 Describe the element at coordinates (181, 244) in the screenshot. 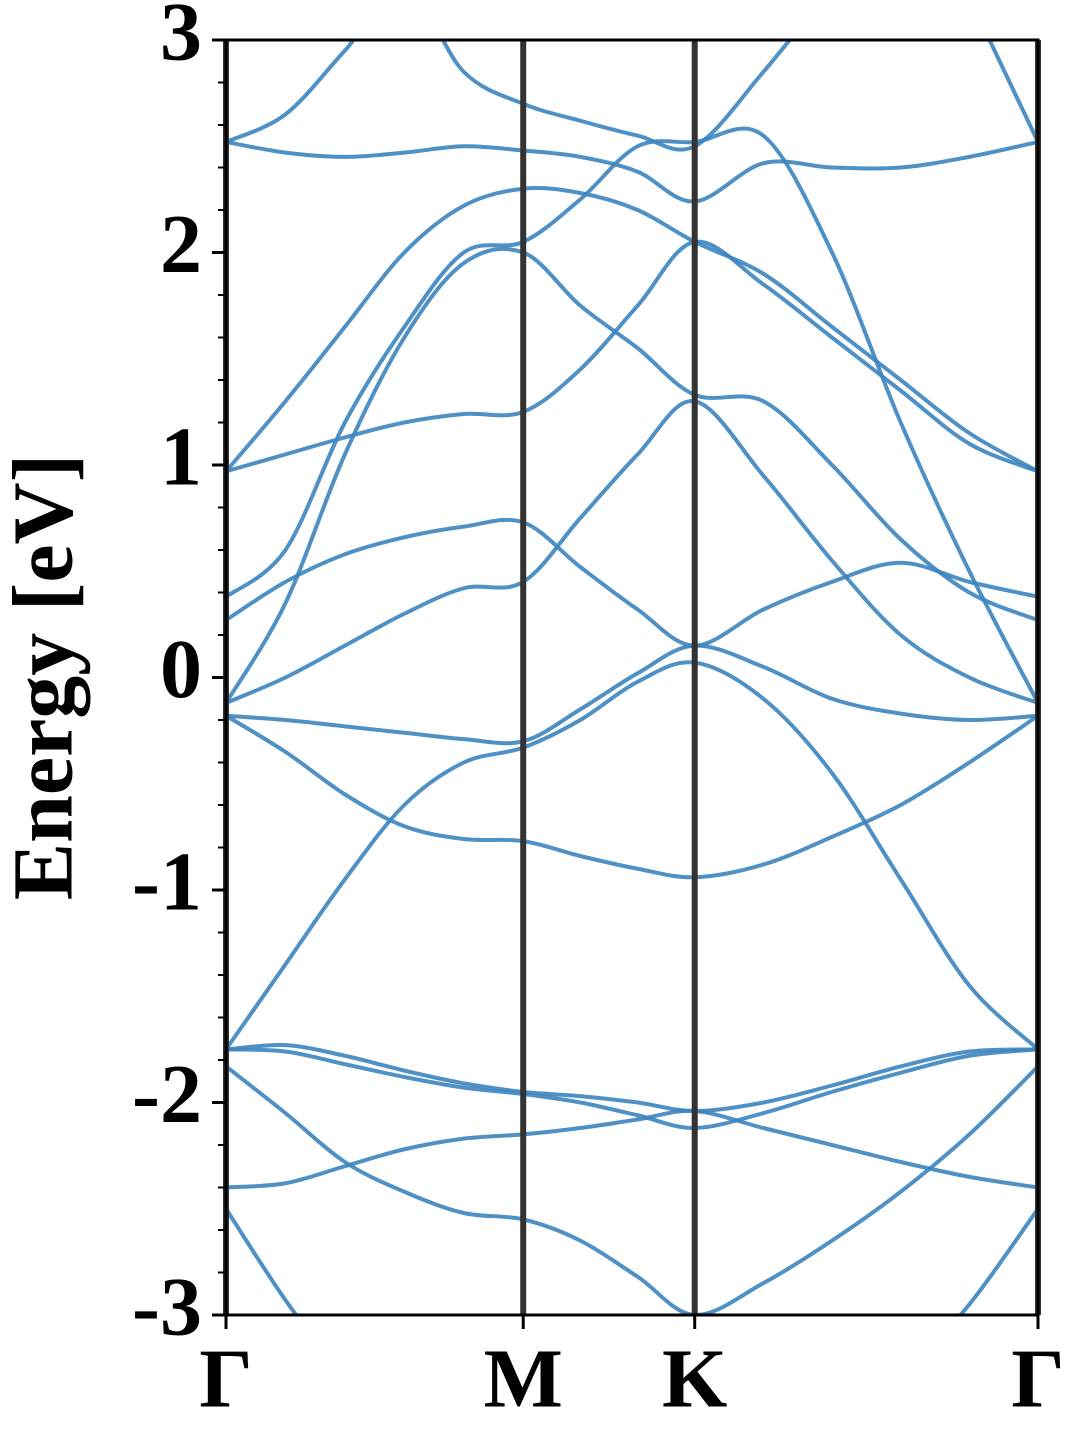

I see `y-tick-label: 2` at that location.